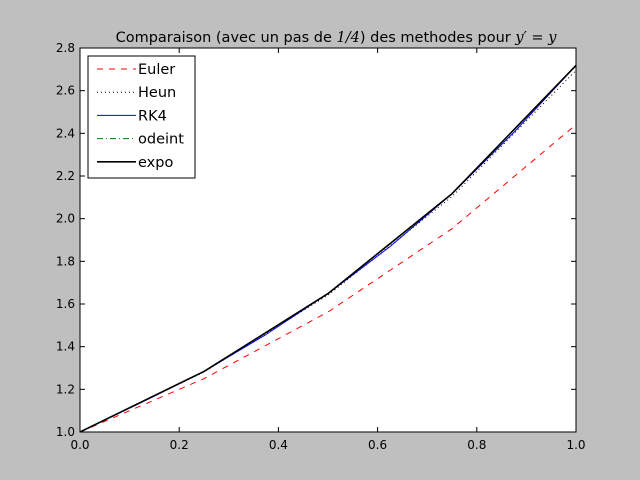 This screenshot has width=640, height=480. I want to click on x-tick-label: 0.8, so click(476, 445).